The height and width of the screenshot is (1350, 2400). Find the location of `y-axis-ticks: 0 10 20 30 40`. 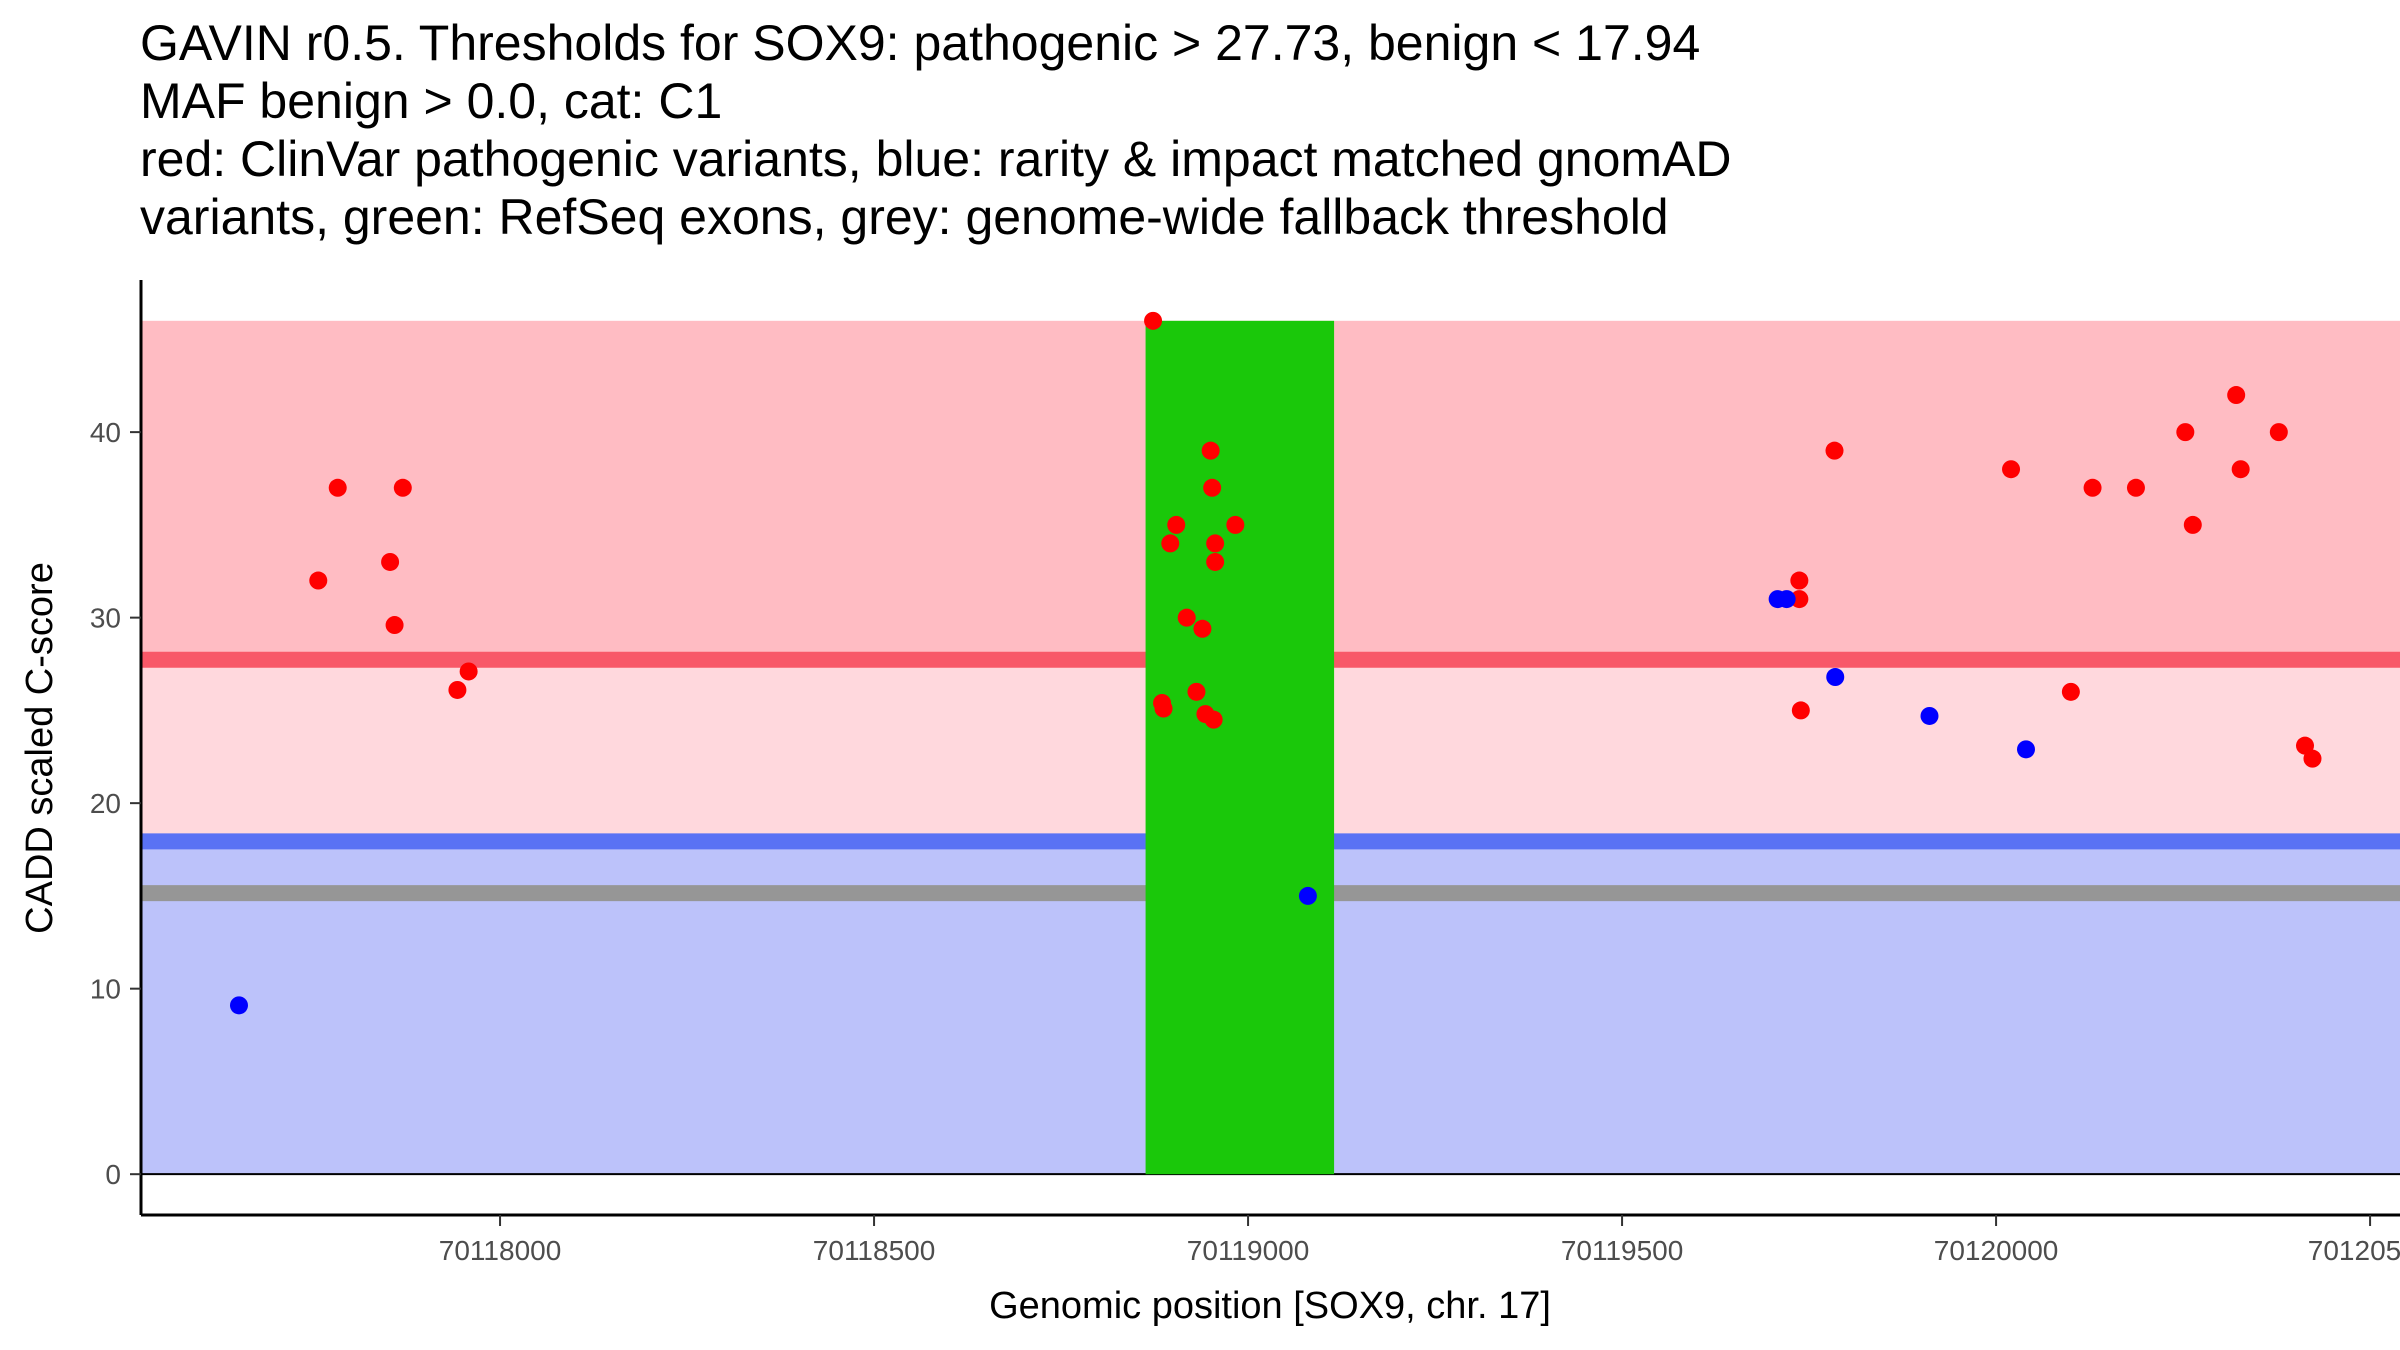

y-axis-ticks: 0 10 20 30 40 is located at coordinates (115, 803).